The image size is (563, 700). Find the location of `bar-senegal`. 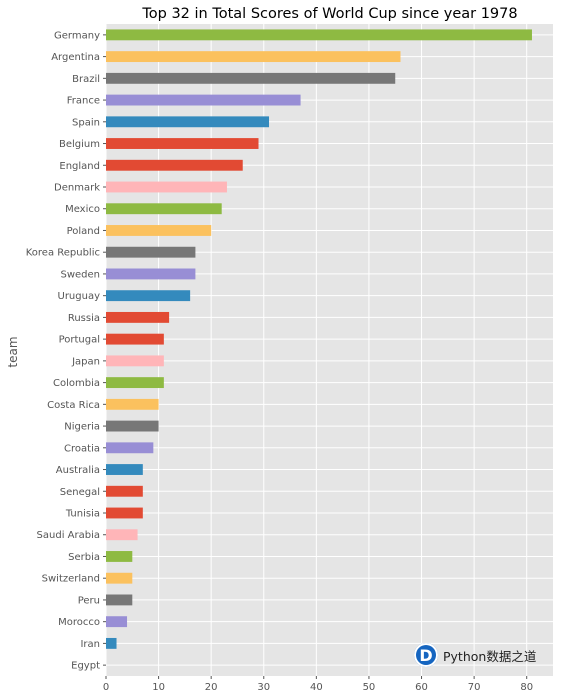

bar-senegal is located at coordinates (124, 491).